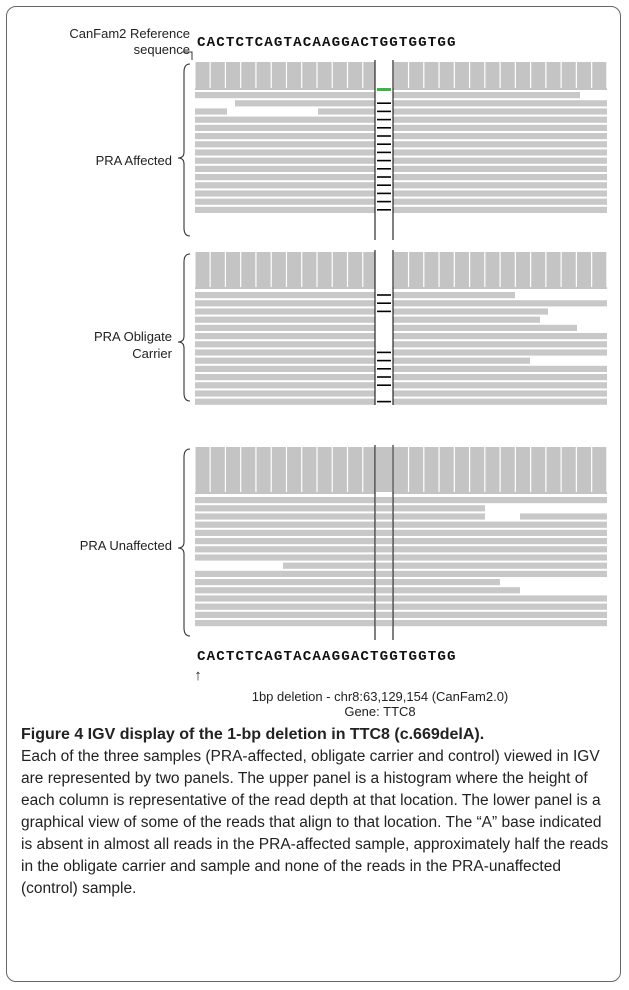 This screenshot has width=629, height=990. I want to click on bottom-reference-sequence: CACTCTCAGTACAAGGACTGGTGGTGG, so click(327, 657).